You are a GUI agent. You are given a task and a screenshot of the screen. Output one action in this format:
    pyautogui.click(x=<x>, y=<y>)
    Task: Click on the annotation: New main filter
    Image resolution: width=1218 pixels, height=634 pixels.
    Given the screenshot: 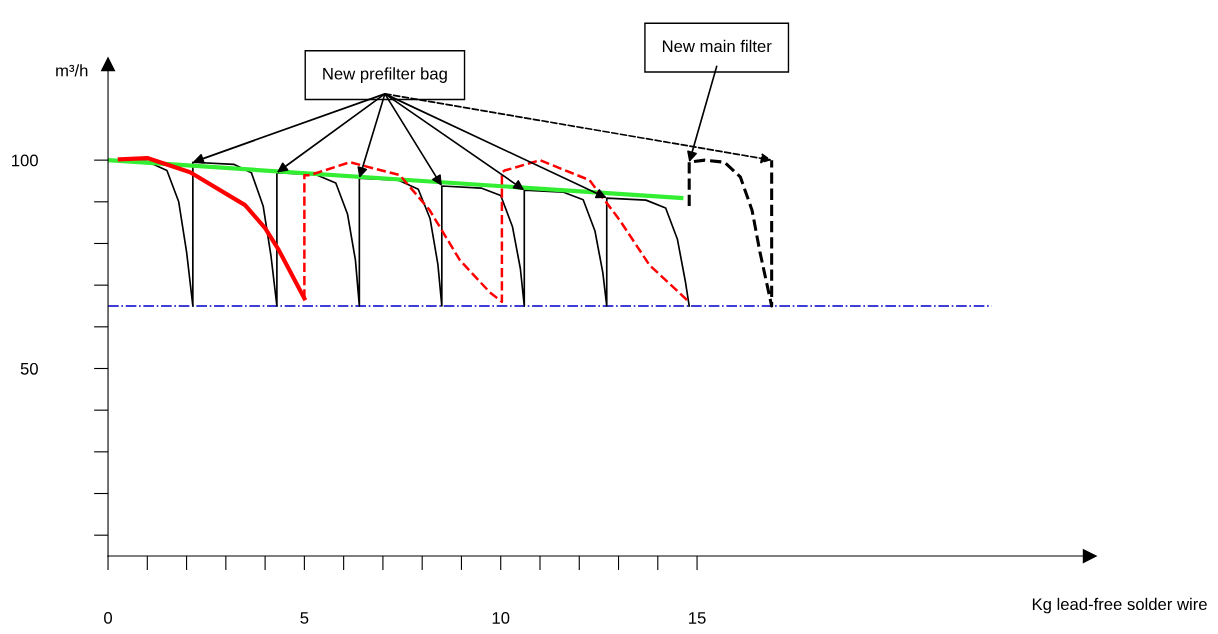 What is the action you would take?
    pyautogui.click(x=717, y=46)
    